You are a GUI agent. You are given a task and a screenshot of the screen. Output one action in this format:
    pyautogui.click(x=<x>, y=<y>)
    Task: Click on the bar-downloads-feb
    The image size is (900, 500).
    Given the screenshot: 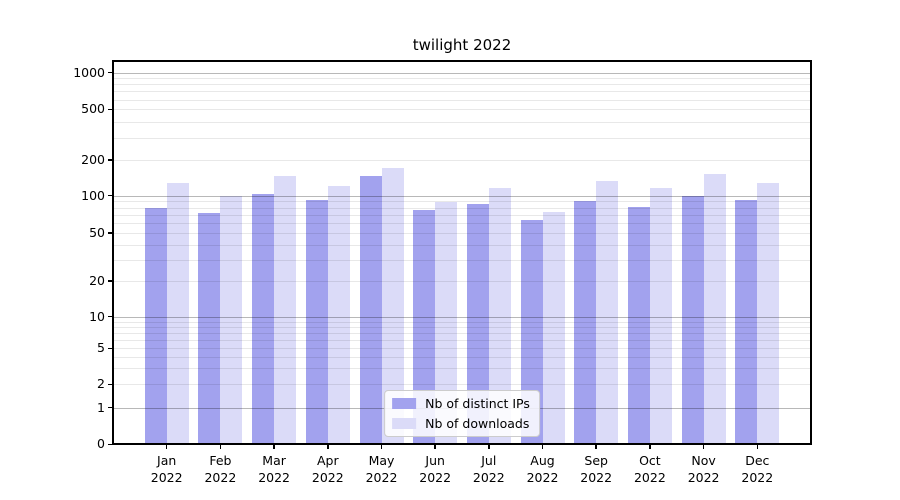 What is the action you would take?
    pyautogui.click(x=231, y=319)
    